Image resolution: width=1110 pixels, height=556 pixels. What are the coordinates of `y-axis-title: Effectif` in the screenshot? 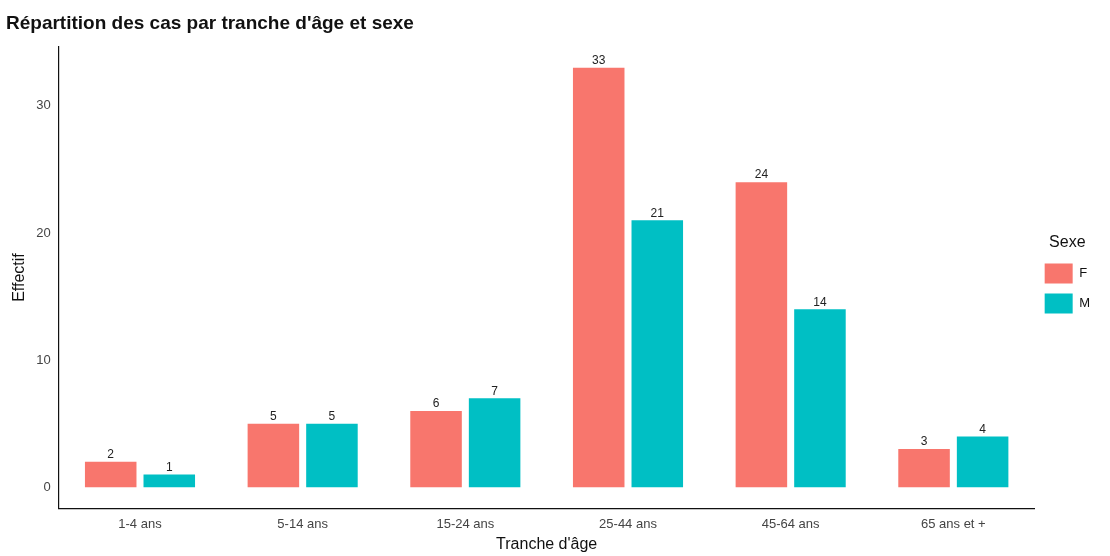 It's located at (19, 277).